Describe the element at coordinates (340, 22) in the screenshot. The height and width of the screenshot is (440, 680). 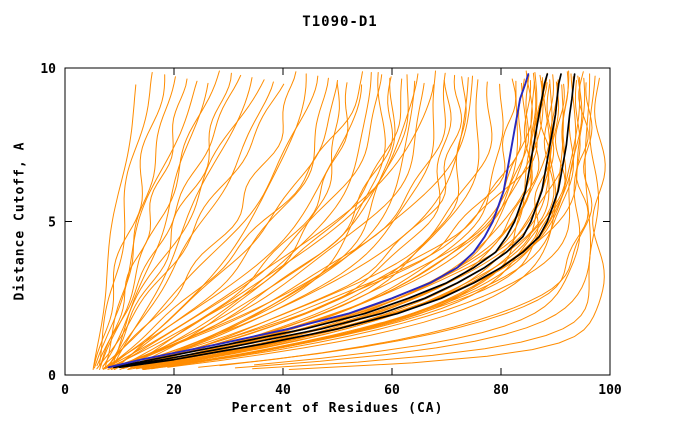
I see `chart-title: T1090-D1` at that location.